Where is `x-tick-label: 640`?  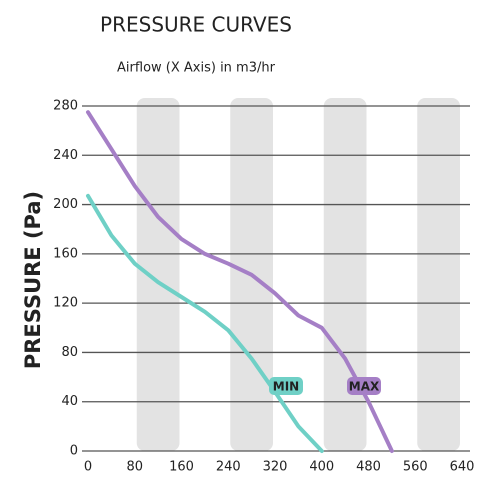 x-tick-label: 640 is located at coordinates (462, 467).